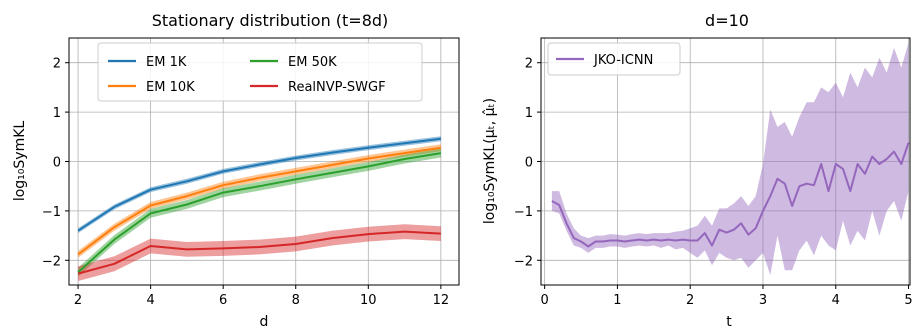 The image size is (912, 330). What do you see at coordinates (441, 300) in the screenshot?
I see `x-tick-label: 12` at bounding box center [441, 300].